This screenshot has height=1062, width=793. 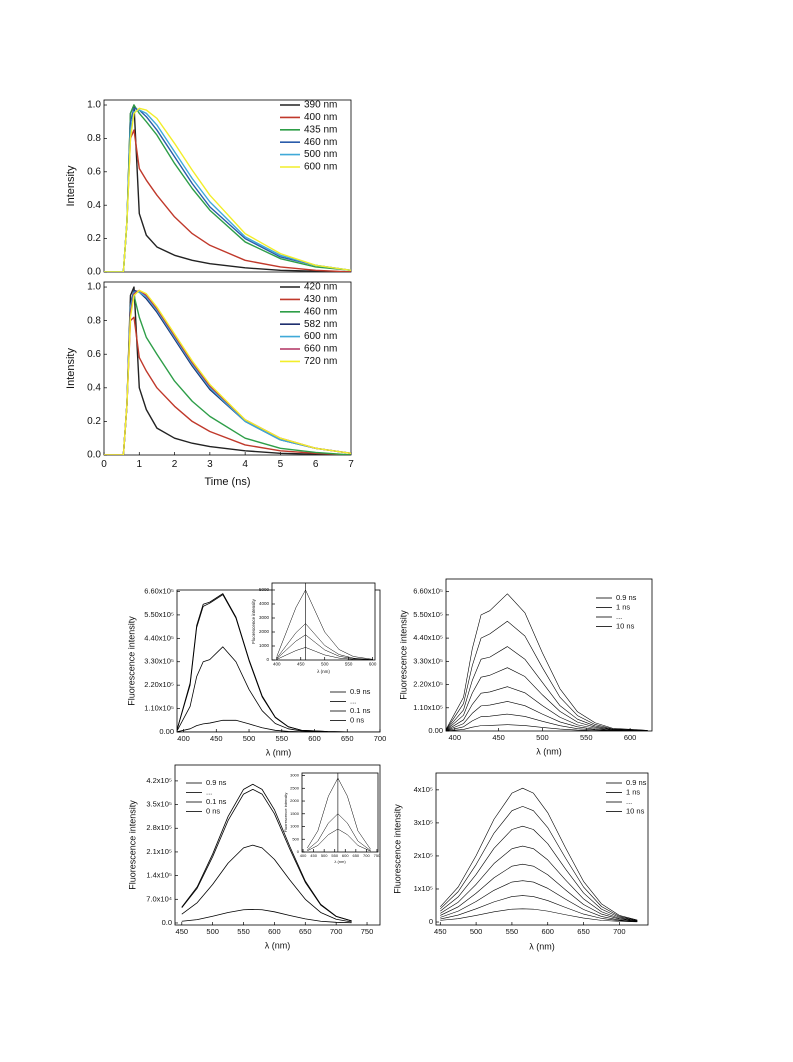 I want to click on legend-label: 435 nm, so click(x=320, y=129).